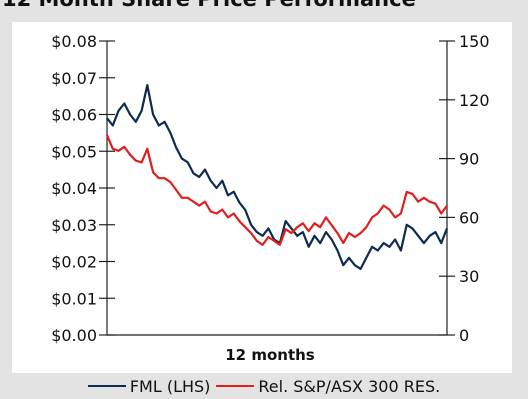 This screenshot has width=528, height=399. I want to click on right-tick-label: 150, so click(474, 41).